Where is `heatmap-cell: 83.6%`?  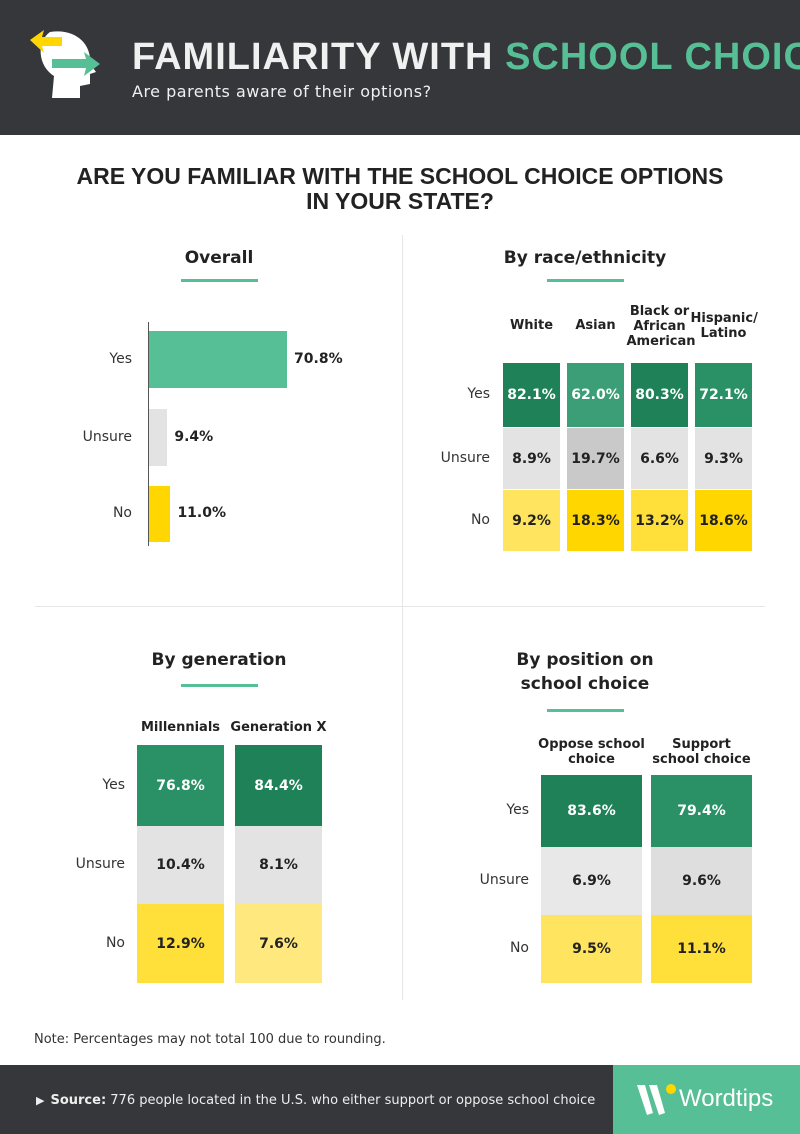
heatmap-cell: 83.6% is located at coordinates (591, 811).